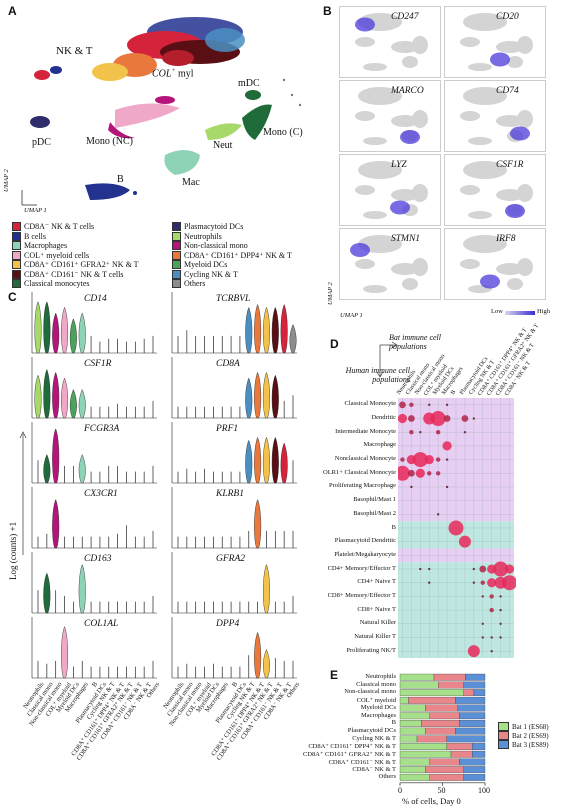 The image size is (567, 812). What do you see at coordinates (35, 210) in the screenshot?
I see `panel-a-umap1: UMAP 1` at bounding box center [35, 210].